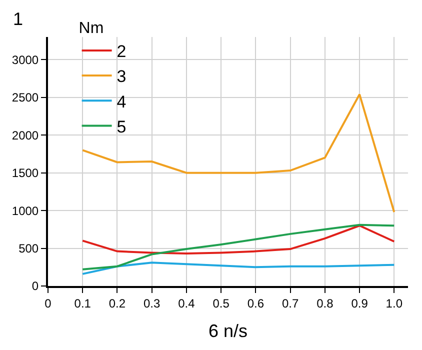  Describe the element at coordinates (35, 286) in the screenshot. I see `y-tick-label: 0` at that location.